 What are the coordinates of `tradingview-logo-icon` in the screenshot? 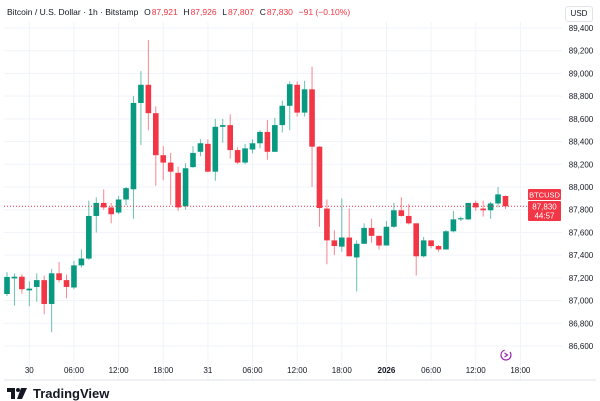 It's located at (17, 393).